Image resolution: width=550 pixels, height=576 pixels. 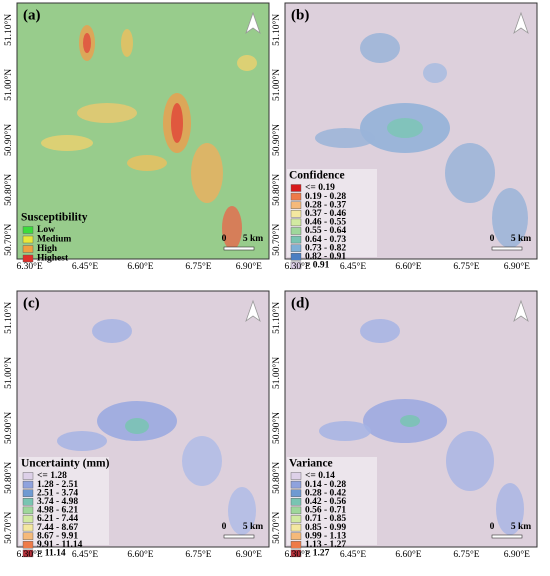 What do you see at coordinates (57, 485) in the screenshot?
I see `legend-label: 1.28 - 2.51` at bounding box center [57, 485].